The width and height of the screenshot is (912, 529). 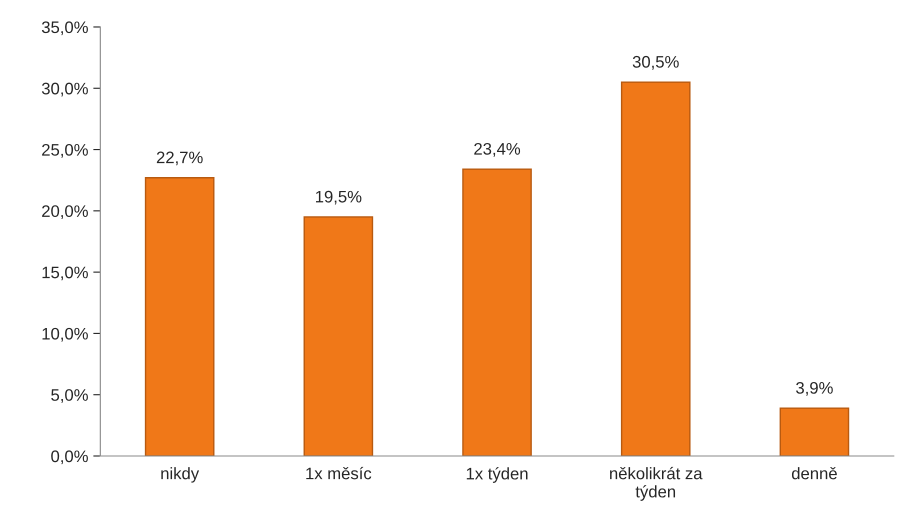 I want to click on data-label: 23,4%, so click(x=497, y=149).